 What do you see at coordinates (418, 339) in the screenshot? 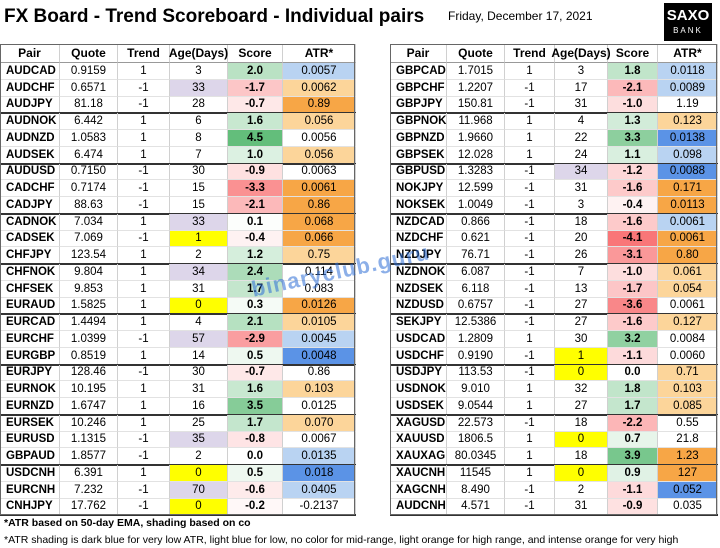
I see `pair-cell: USDCAD` at bounding box center [418, 339].